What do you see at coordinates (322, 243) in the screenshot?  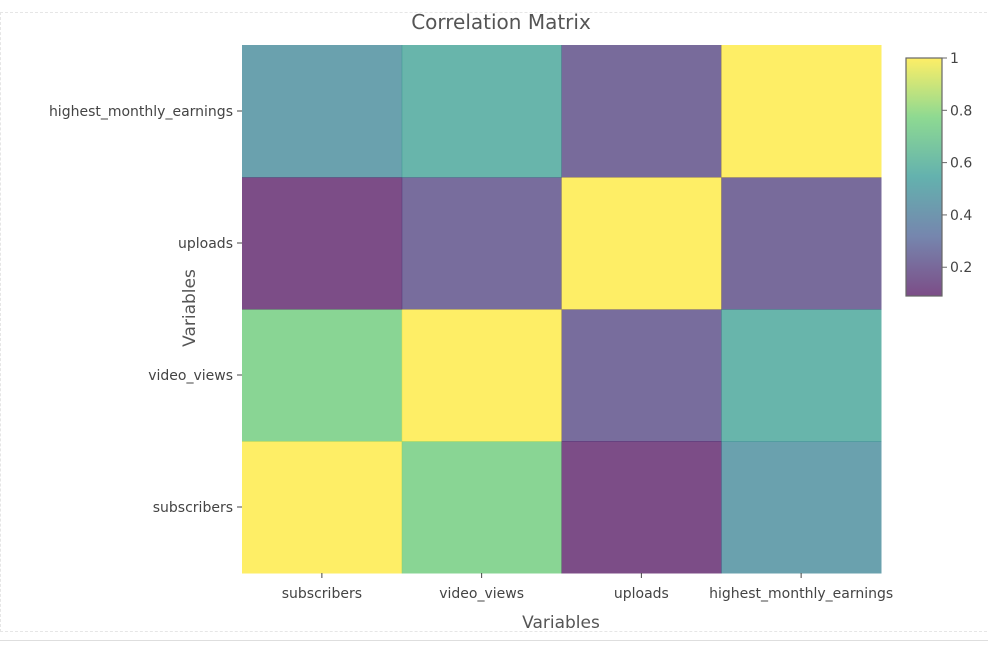 I see `heatmap-cell-uploads-subscribers` at bounding box center [322, 243].